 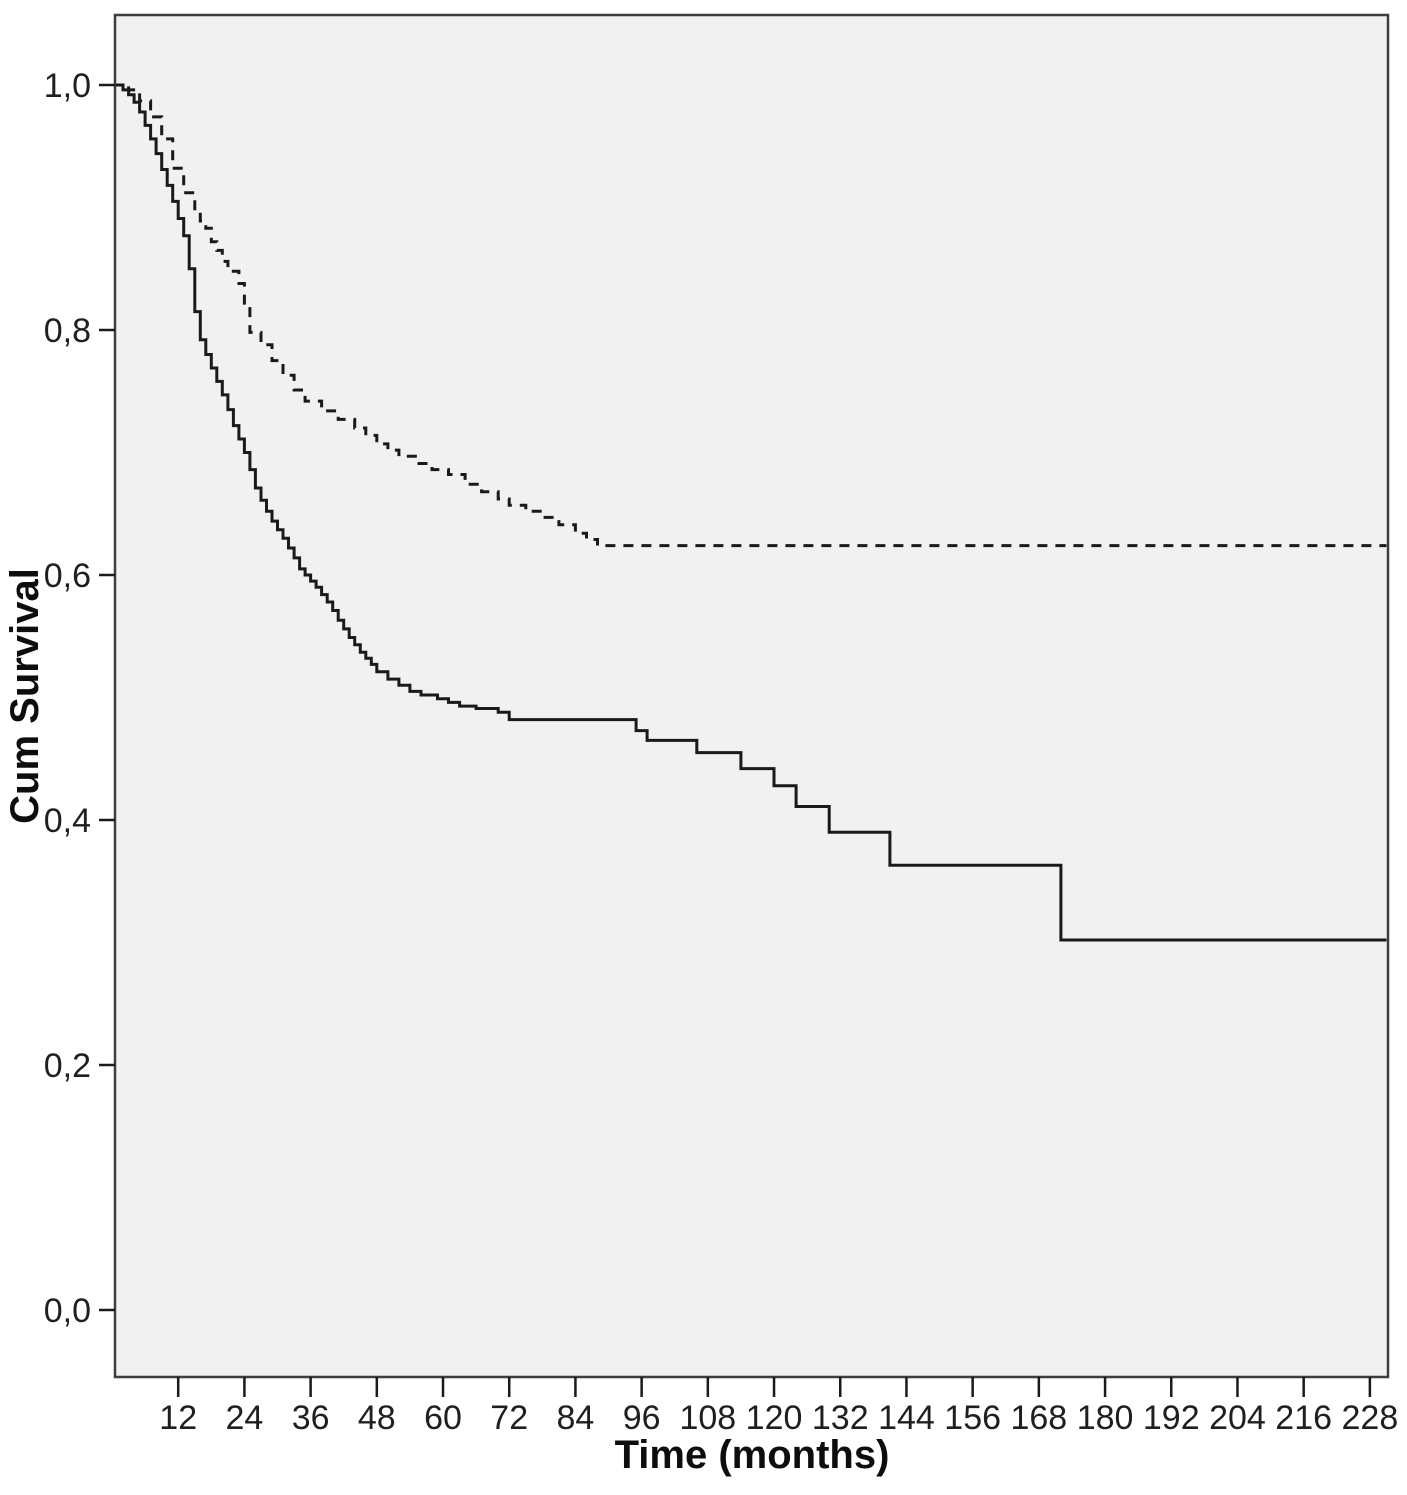 I want to click on x-tick-label: 96, so click(x=642, y=1418).